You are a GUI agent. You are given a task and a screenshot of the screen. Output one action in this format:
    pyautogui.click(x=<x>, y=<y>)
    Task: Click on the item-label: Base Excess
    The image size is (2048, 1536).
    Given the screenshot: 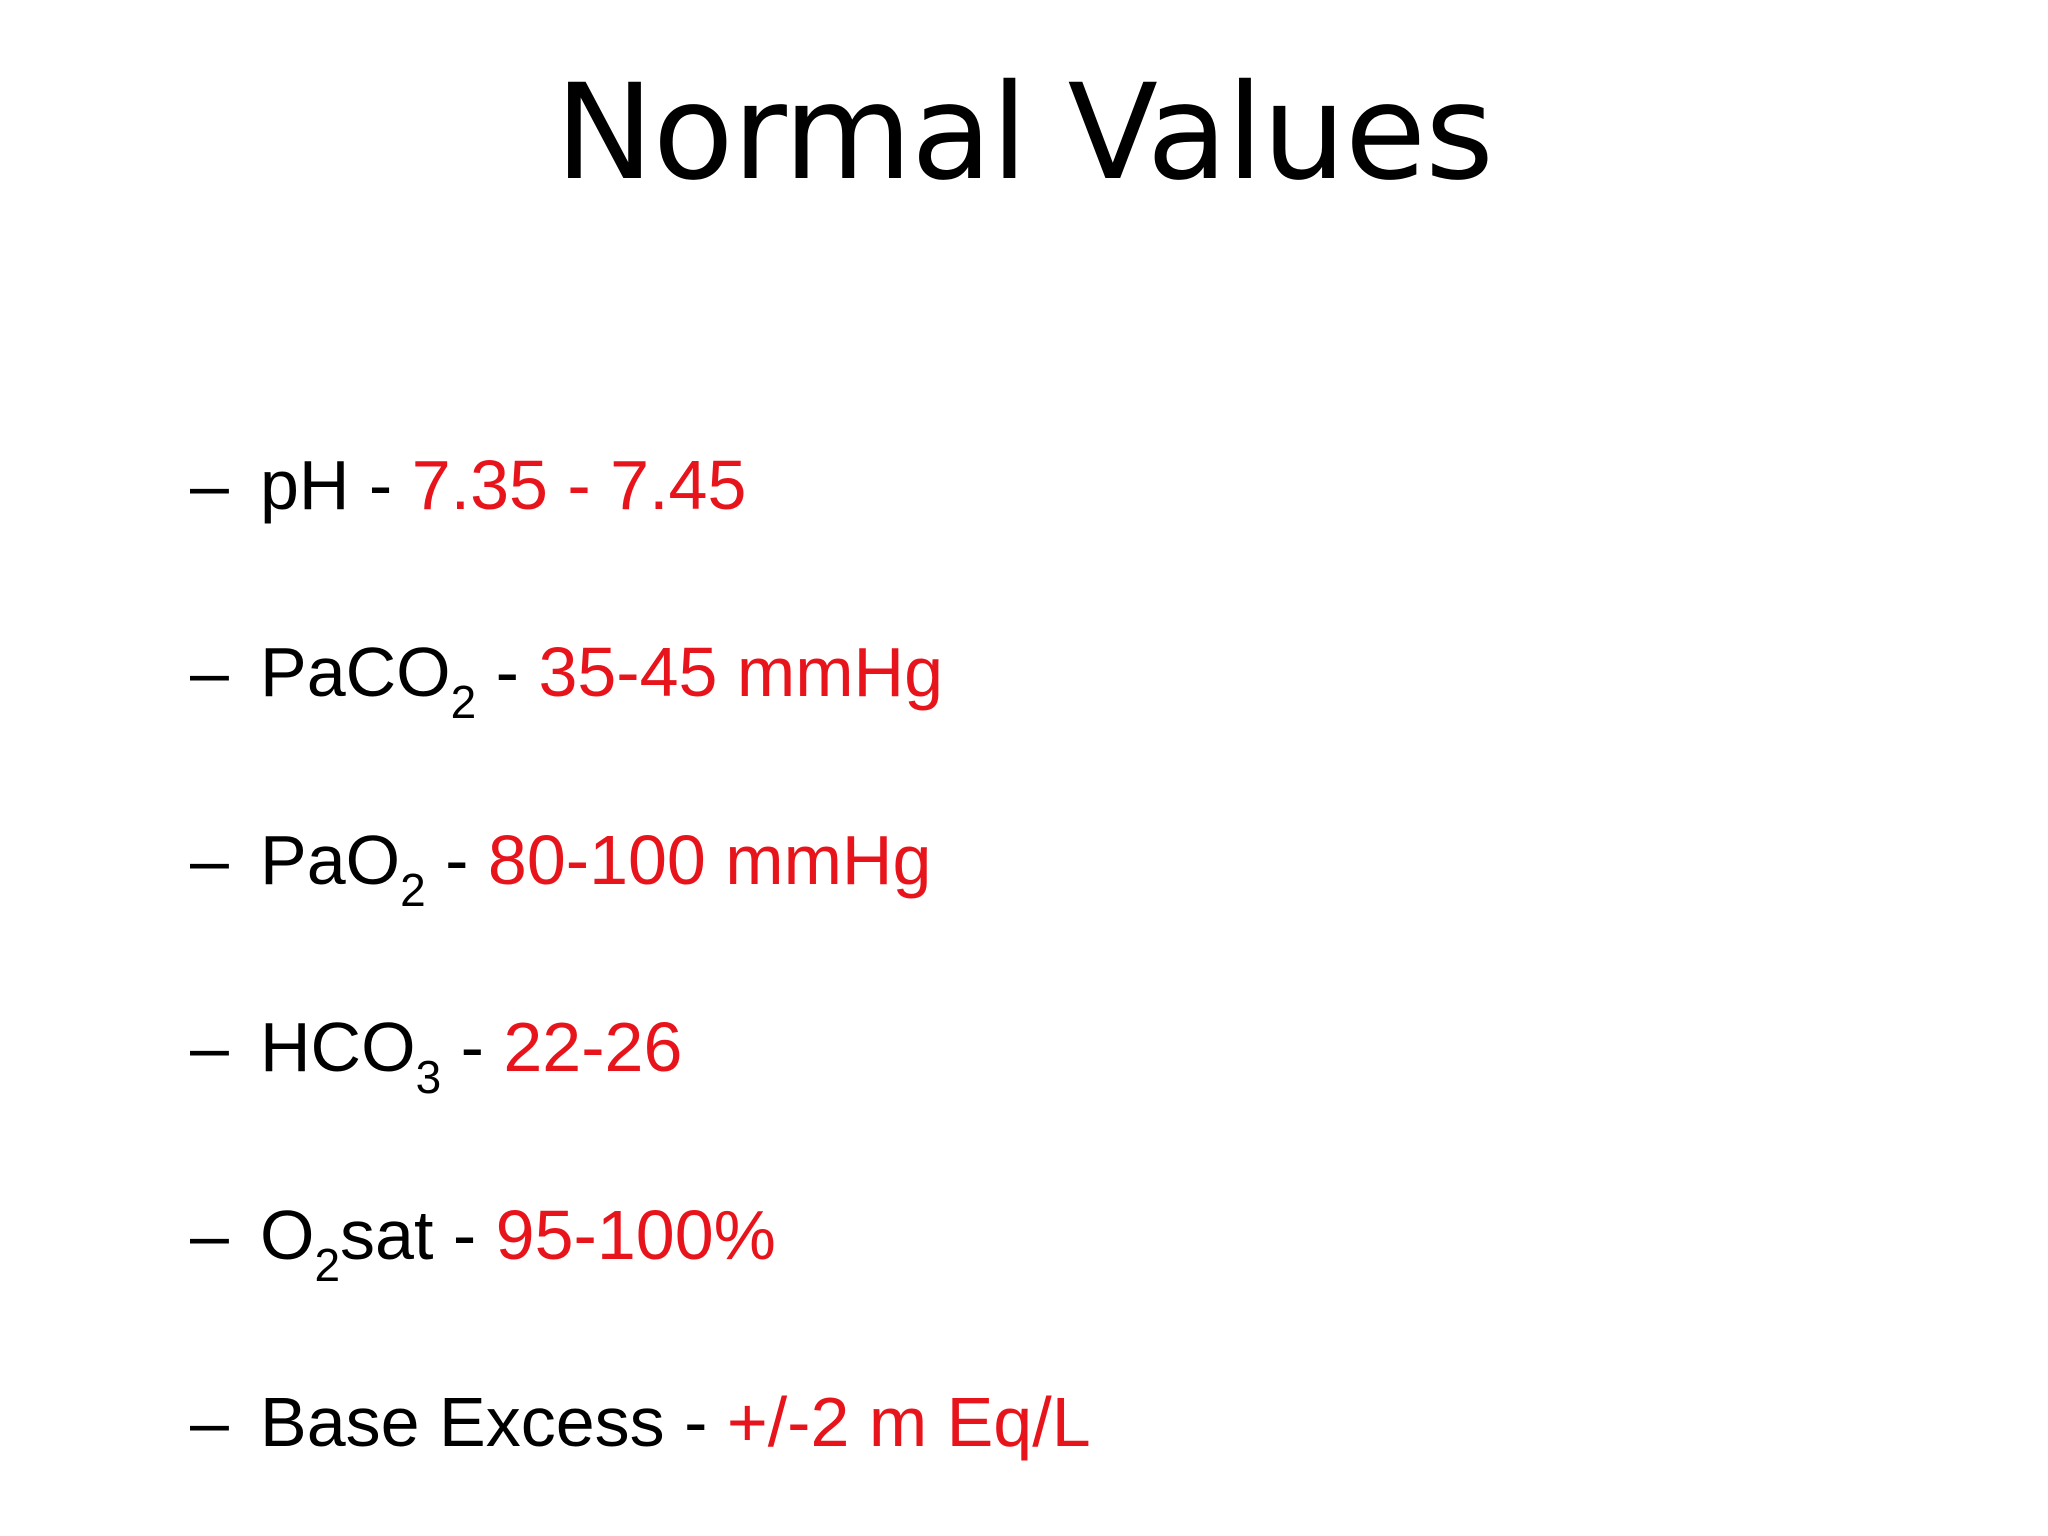 What is the action you would take?
    pyautogui.click(x=462, y=1422)
    